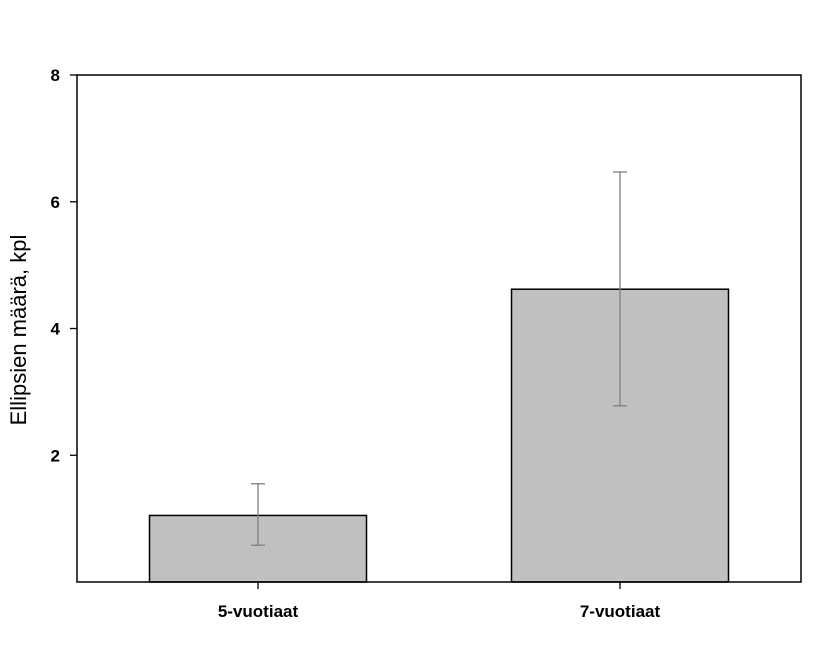 The height and width of the screenshot is (645, 840). What do you see at coordinates (56, 329) in the screenshot?
I see `y-tick-label-4: 4` at bounding box center [56, 329].